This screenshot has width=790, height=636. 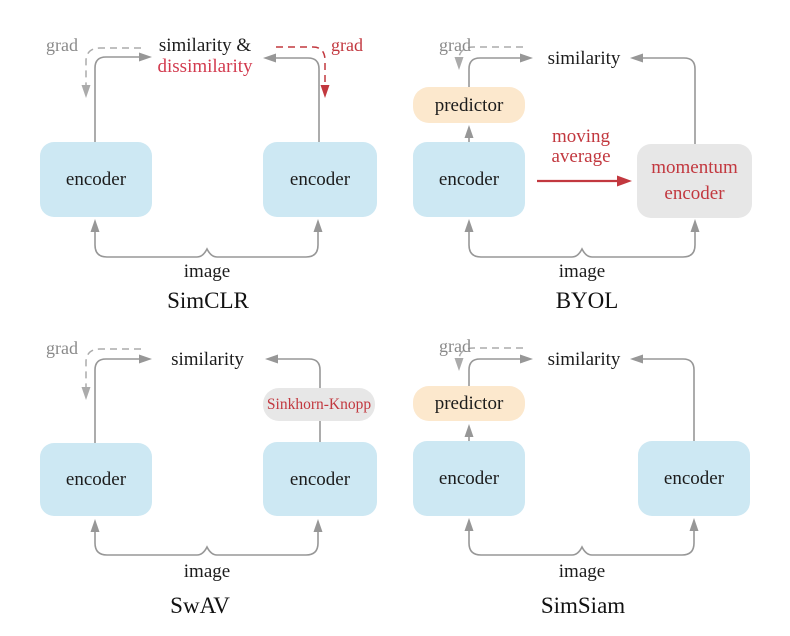 I want to click on momentum-encoder-box: momentum encoder, so click(x=694, y=181).